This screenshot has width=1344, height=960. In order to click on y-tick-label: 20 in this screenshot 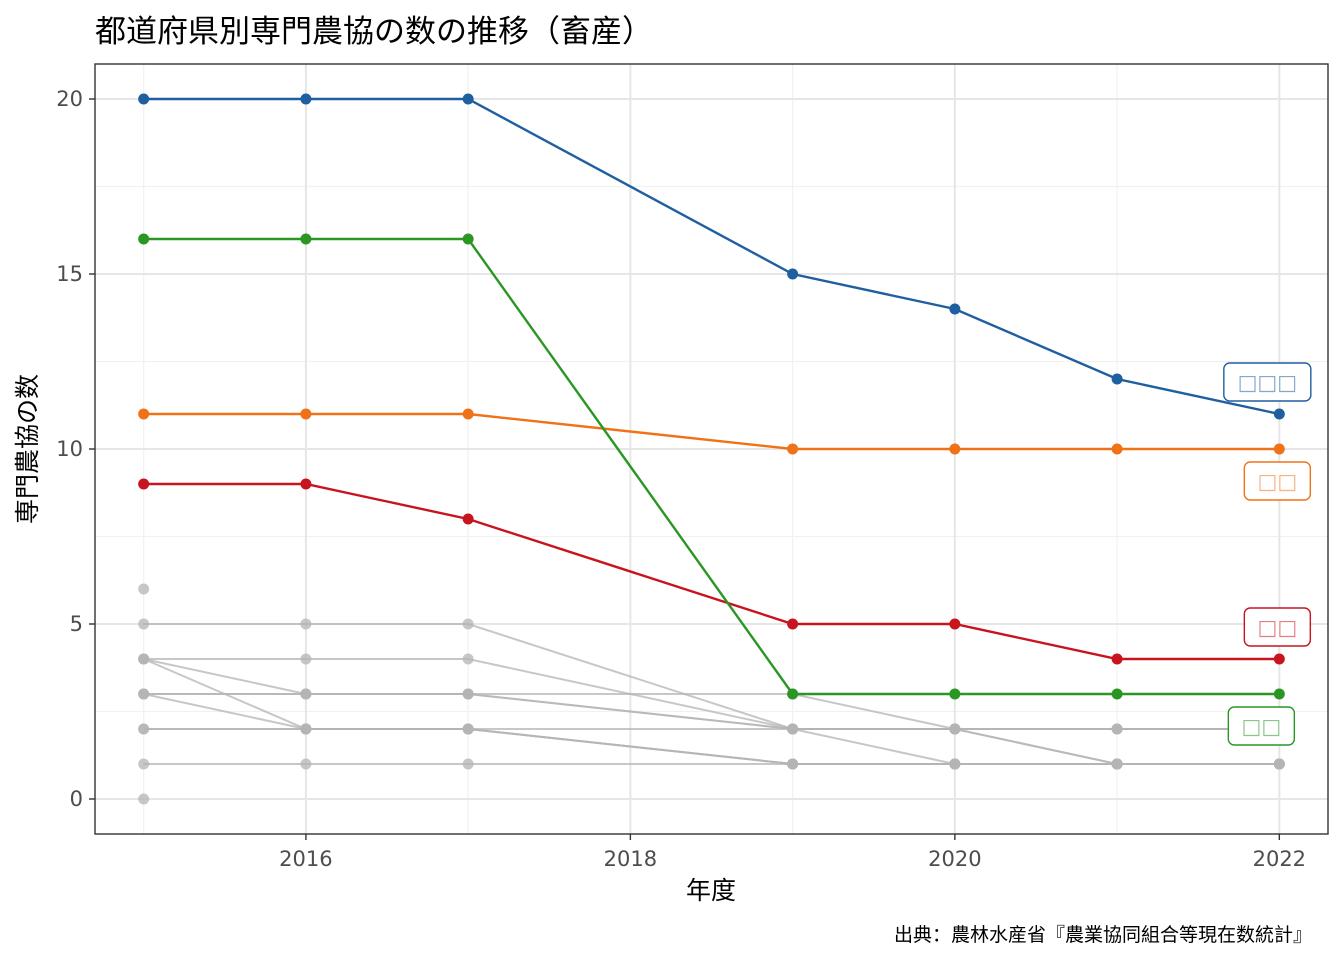, I will do `click(69, 99)`.